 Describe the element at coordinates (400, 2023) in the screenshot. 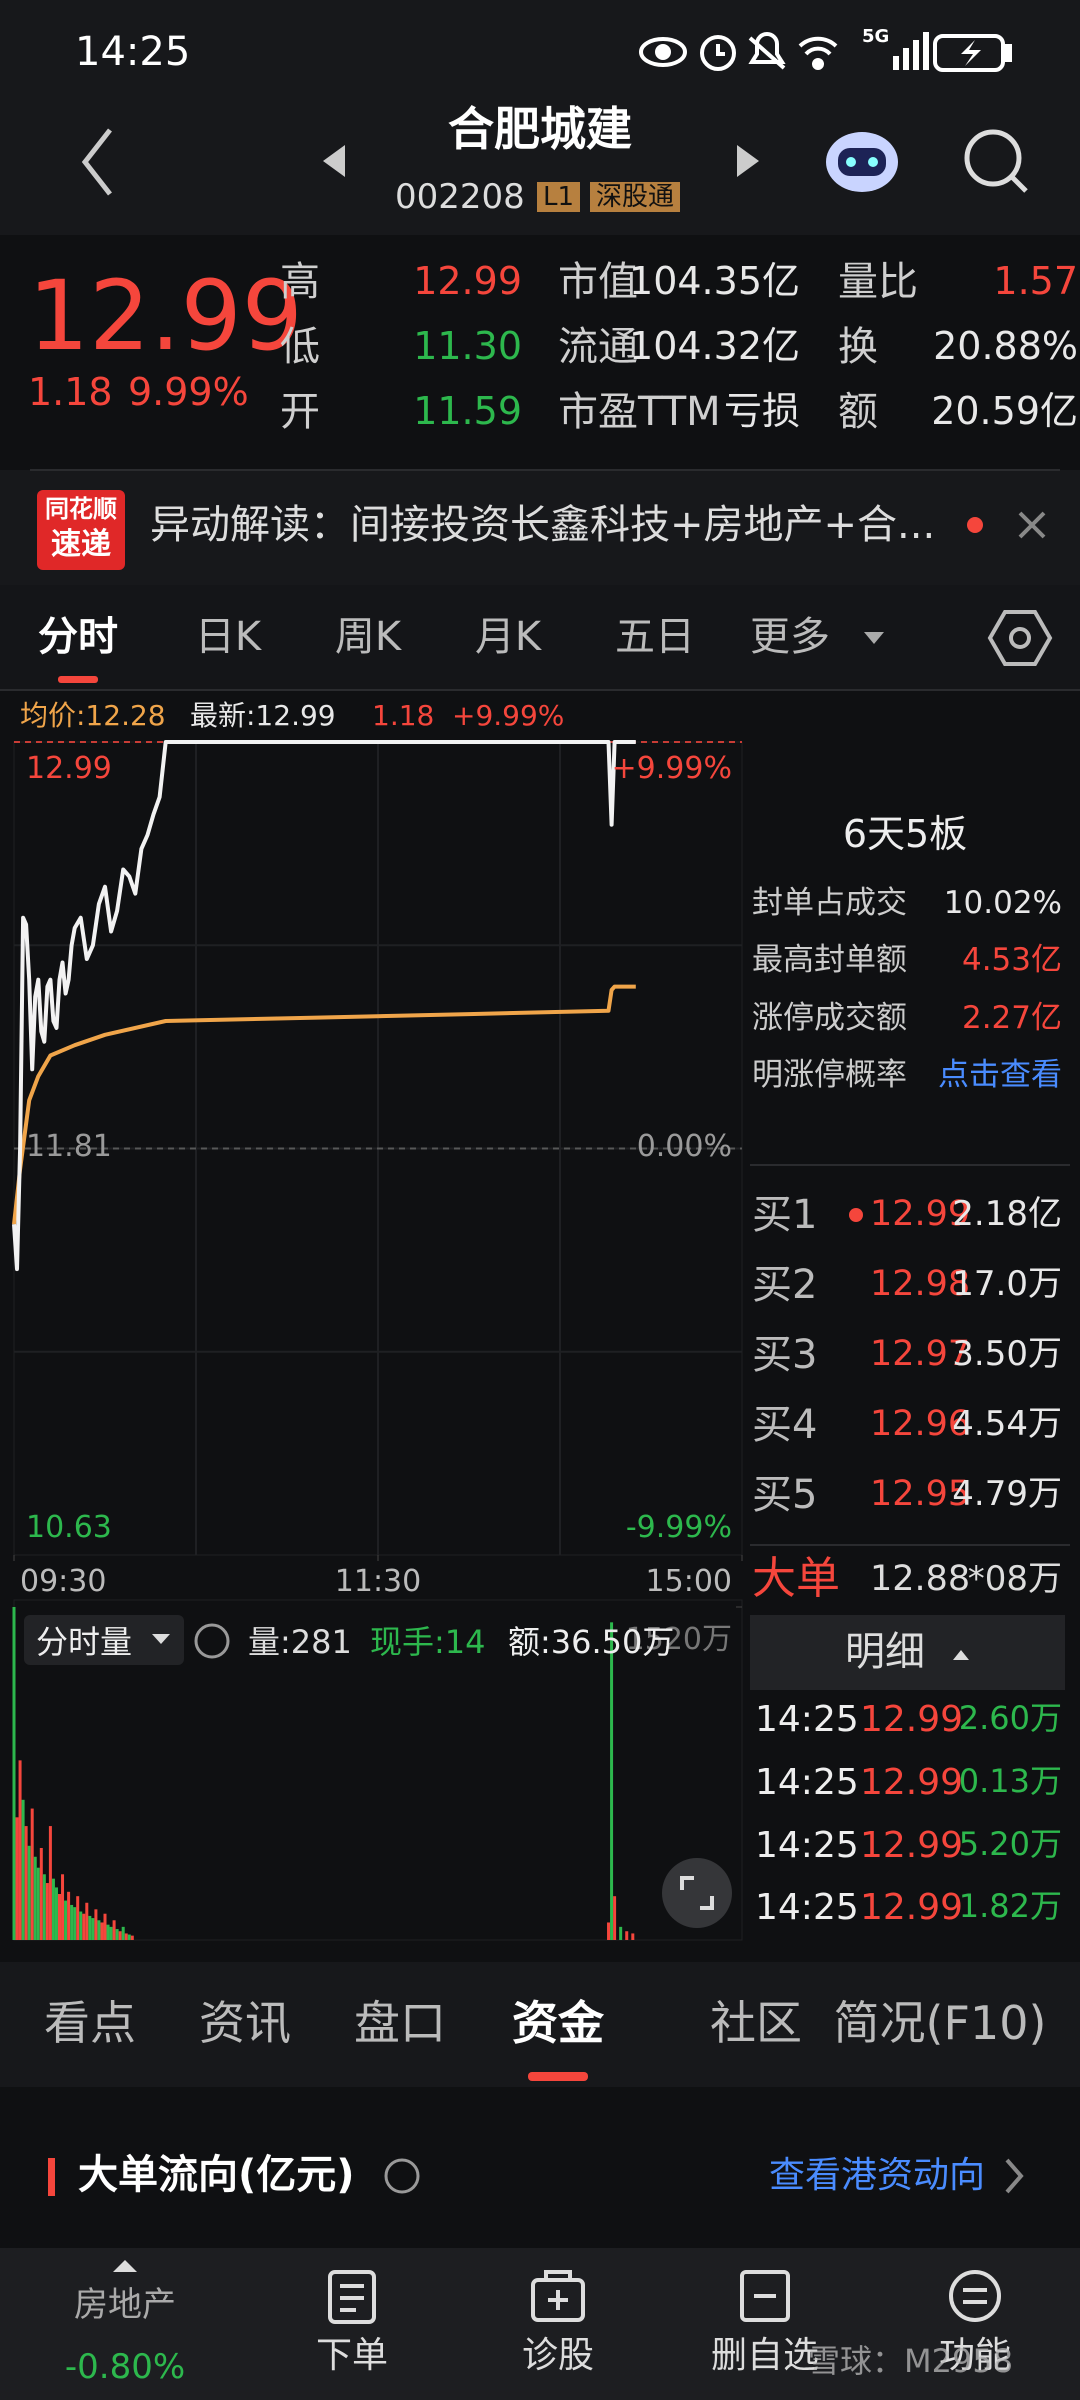

I see `bottom-tab: 盘口` at that location.